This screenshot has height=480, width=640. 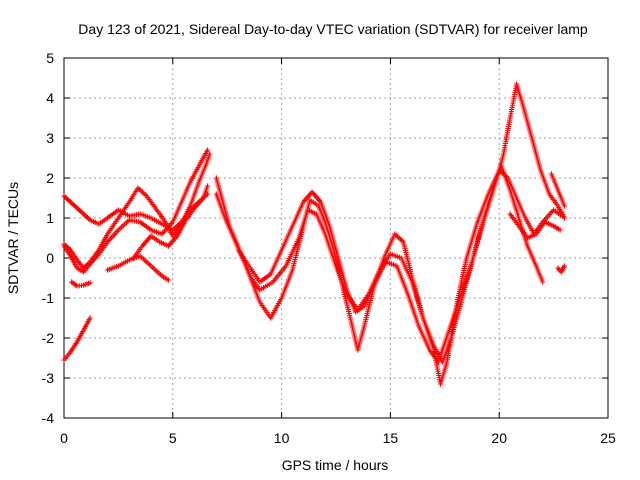 What do you see at coordinates (50, 138) in the screenshot?
I see `y-tick-label: 3` at bounding box center [50, 138].